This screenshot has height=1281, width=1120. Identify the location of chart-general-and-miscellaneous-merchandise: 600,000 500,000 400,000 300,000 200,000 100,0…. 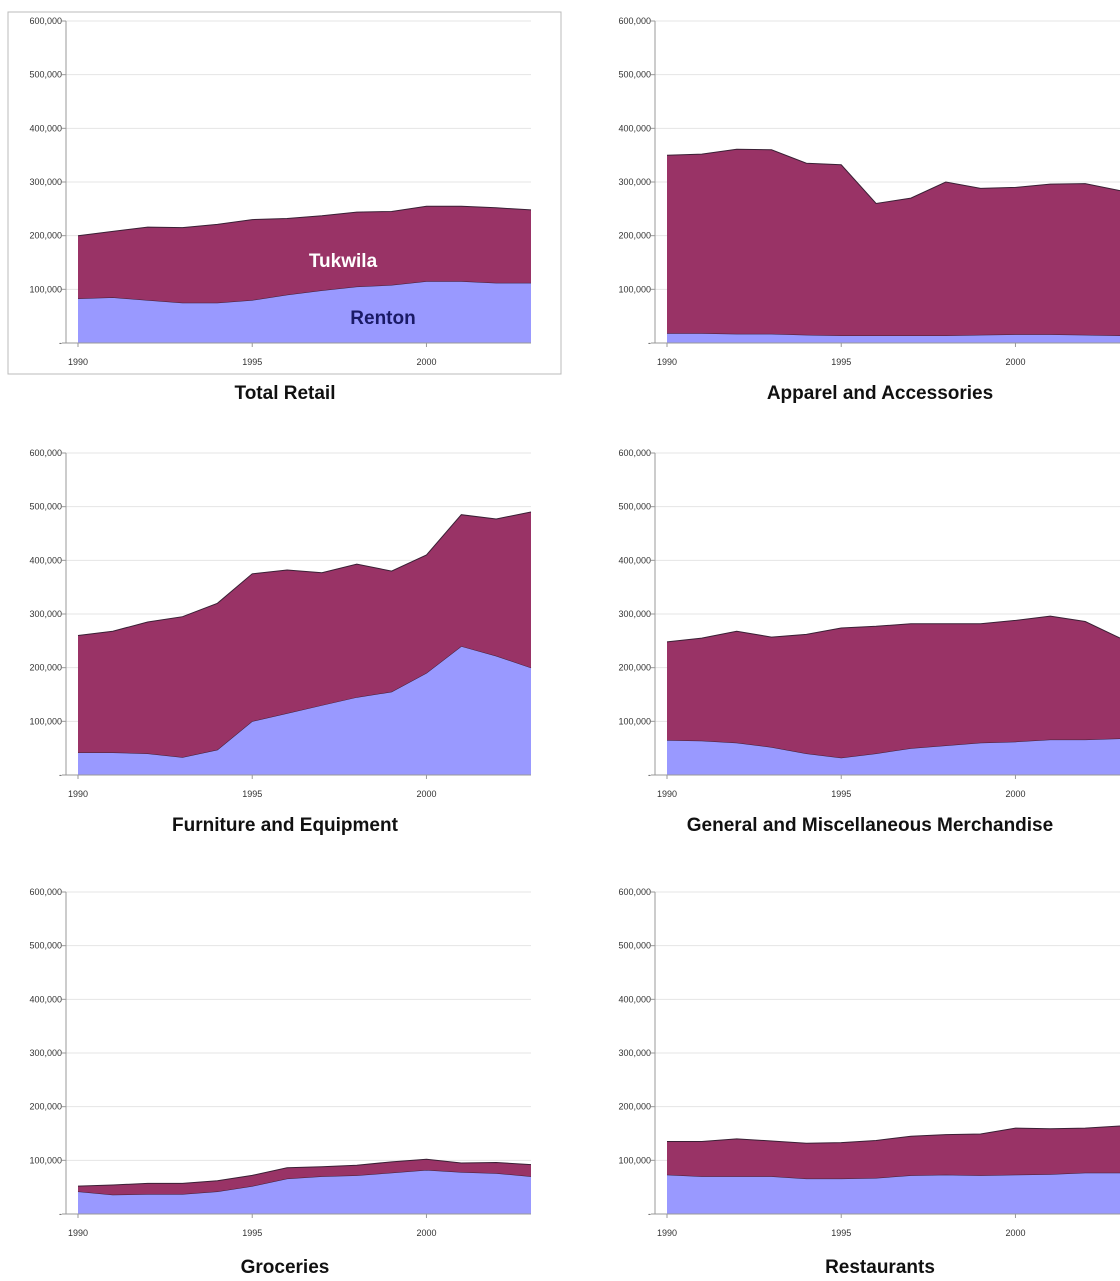
(869, 623).